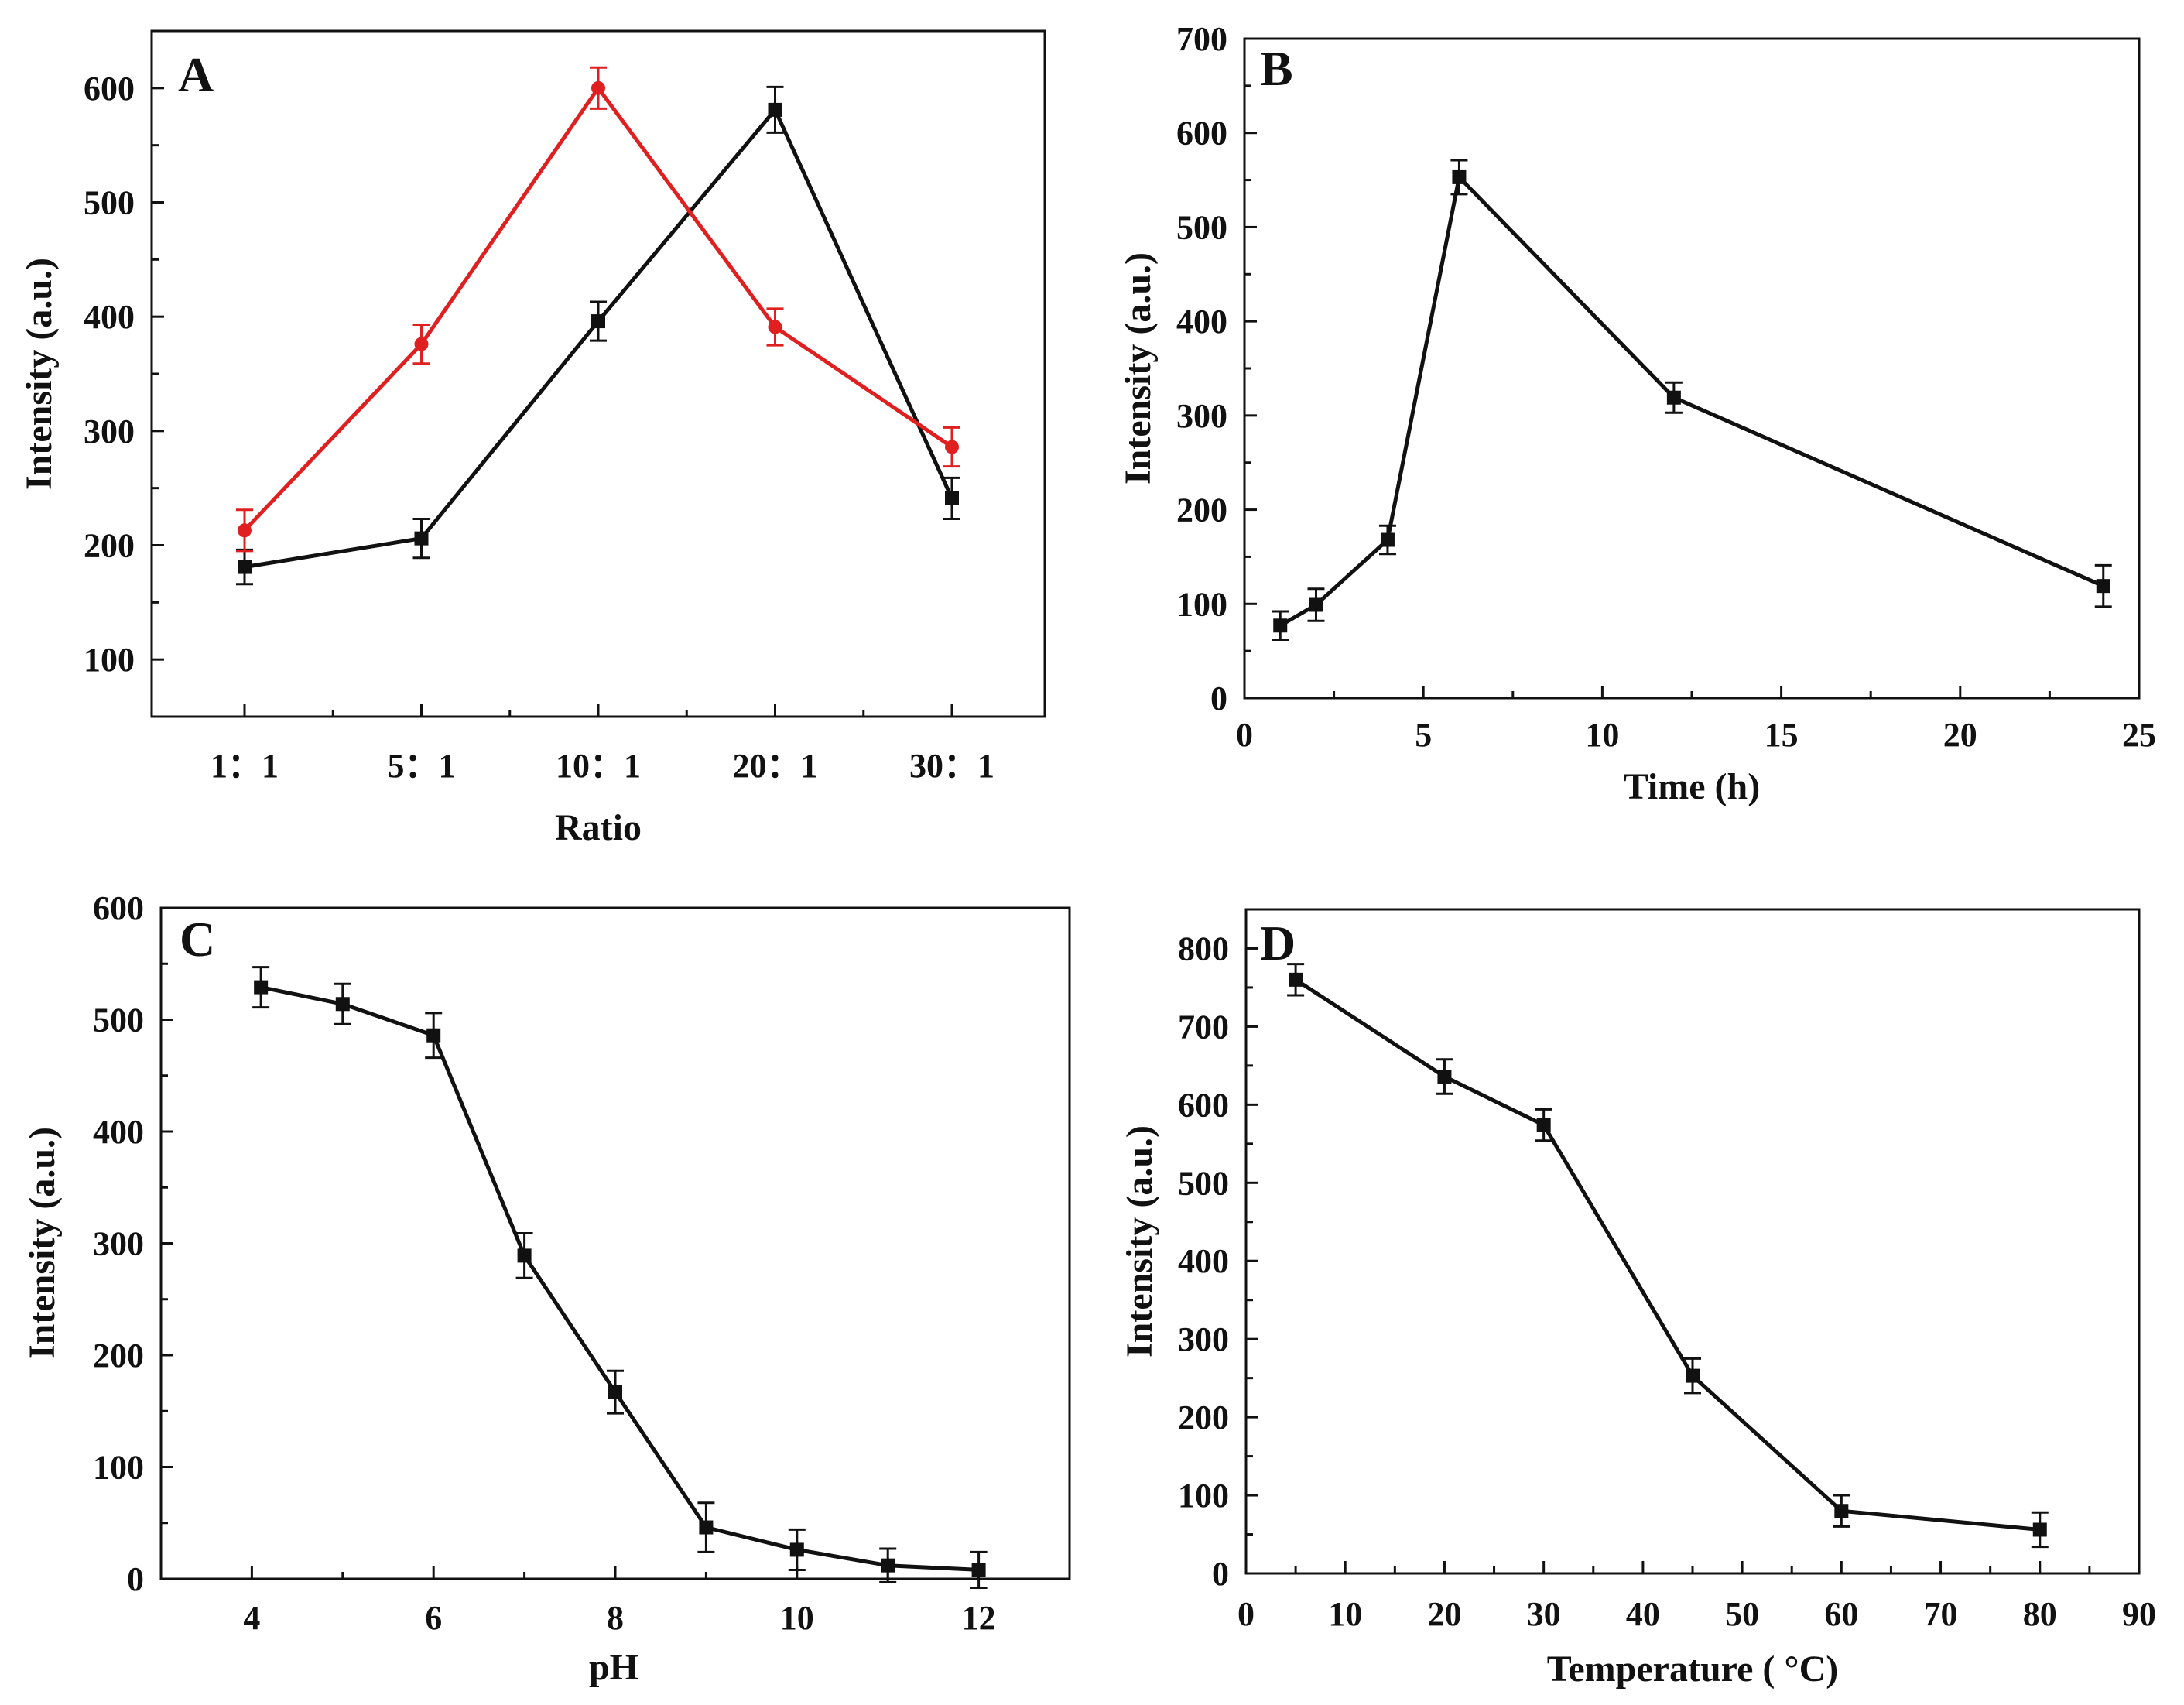 This screenshot has height=1705, width=2184. What do you see at coordinates (1960, 735) in the screenshot?
I see `x-tick-label-b: 20` at bounding box center [1960, 735].